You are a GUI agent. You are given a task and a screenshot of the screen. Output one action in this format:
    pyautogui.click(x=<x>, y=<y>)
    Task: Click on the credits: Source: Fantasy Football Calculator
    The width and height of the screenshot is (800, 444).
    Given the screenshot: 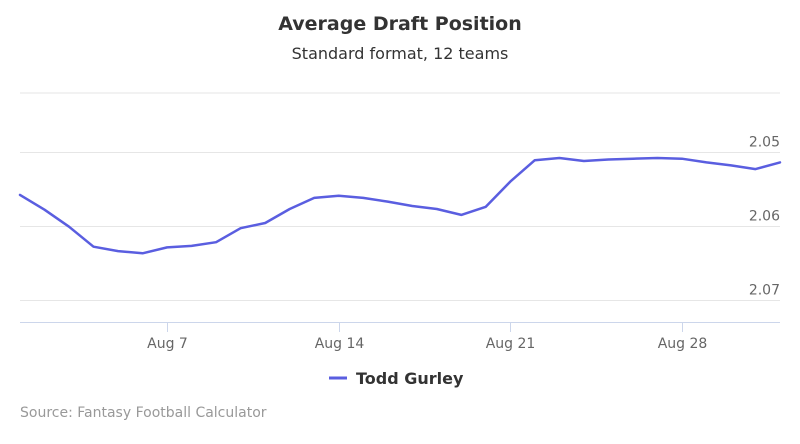 What is the action you would take?
    pyautogui.click(x=143, y=413)
    